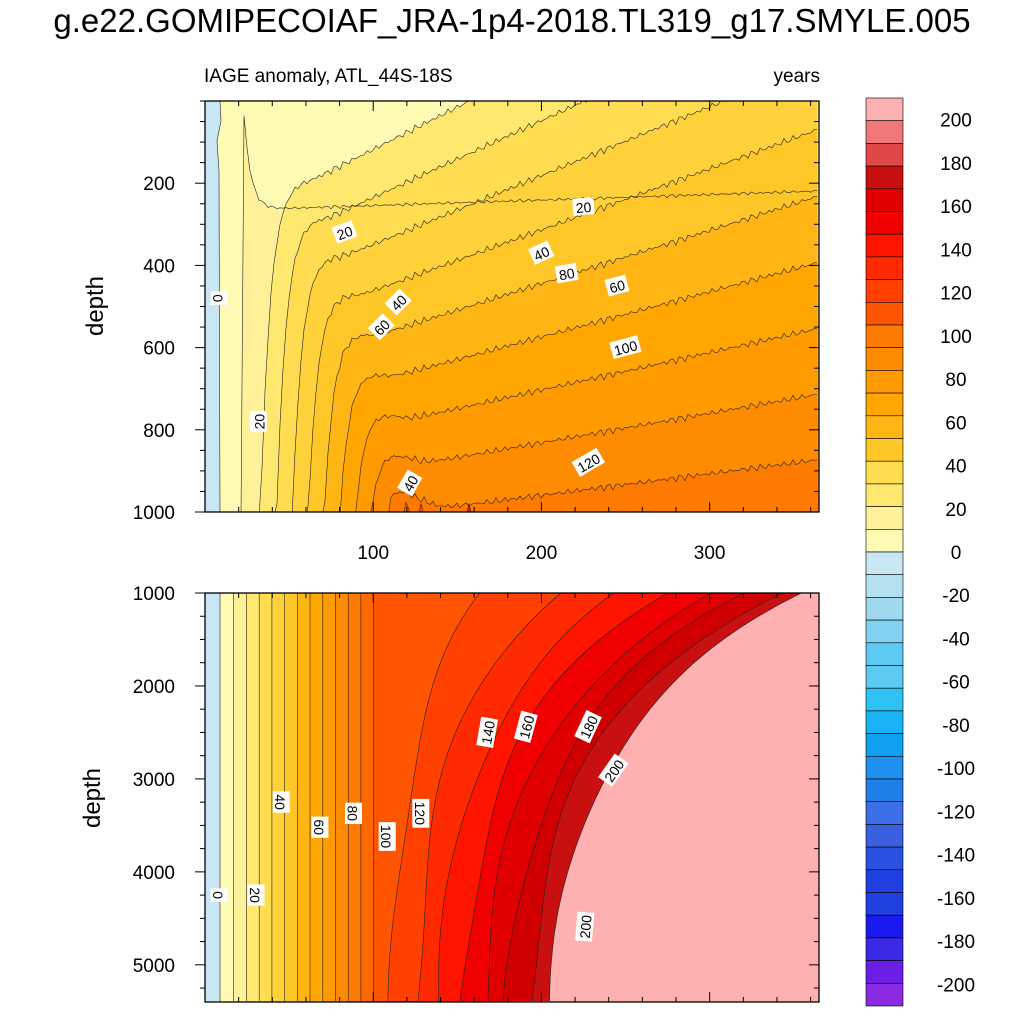 This screenshot has width=1024, height=1024. I want to click on upper-y-axis-label: depth, so click(95, 306).